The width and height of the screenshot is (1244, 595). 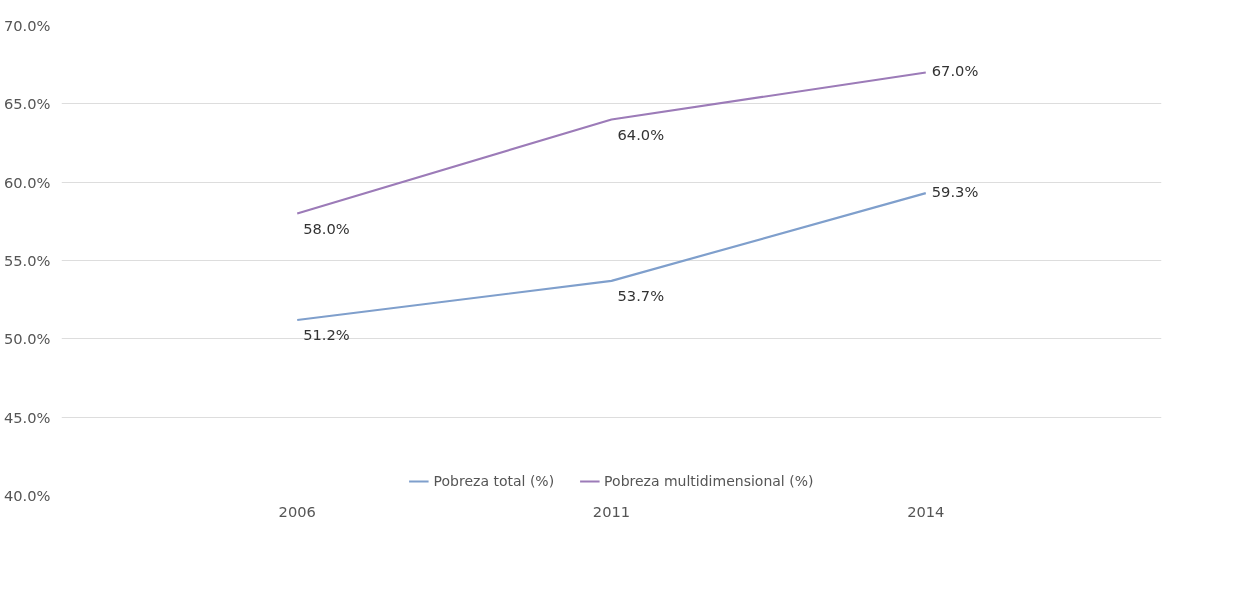 What do you see at coordinates (955, 191) in the screenshot?
I see `data-label: 59.3%` at bounding box center [955, 191].